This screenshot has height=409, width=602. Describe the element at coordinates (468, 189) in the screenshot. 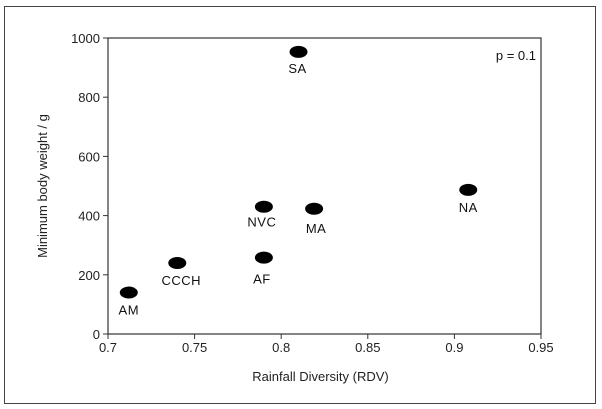

I see `data-point-na` at that location.